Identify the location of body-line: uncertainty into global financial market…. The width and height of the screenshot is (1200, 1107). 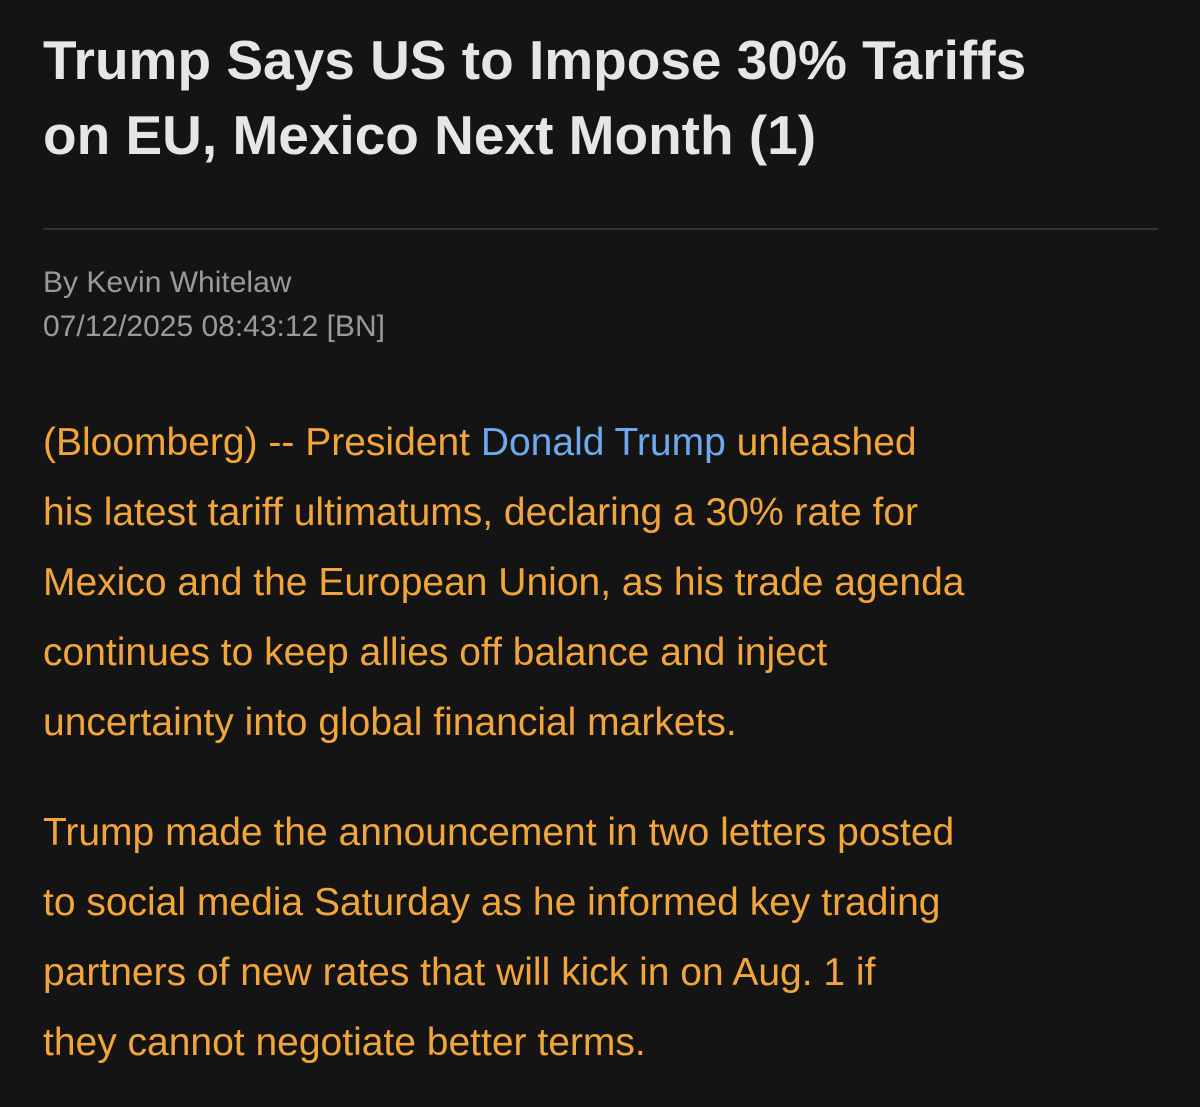
(390, 722).